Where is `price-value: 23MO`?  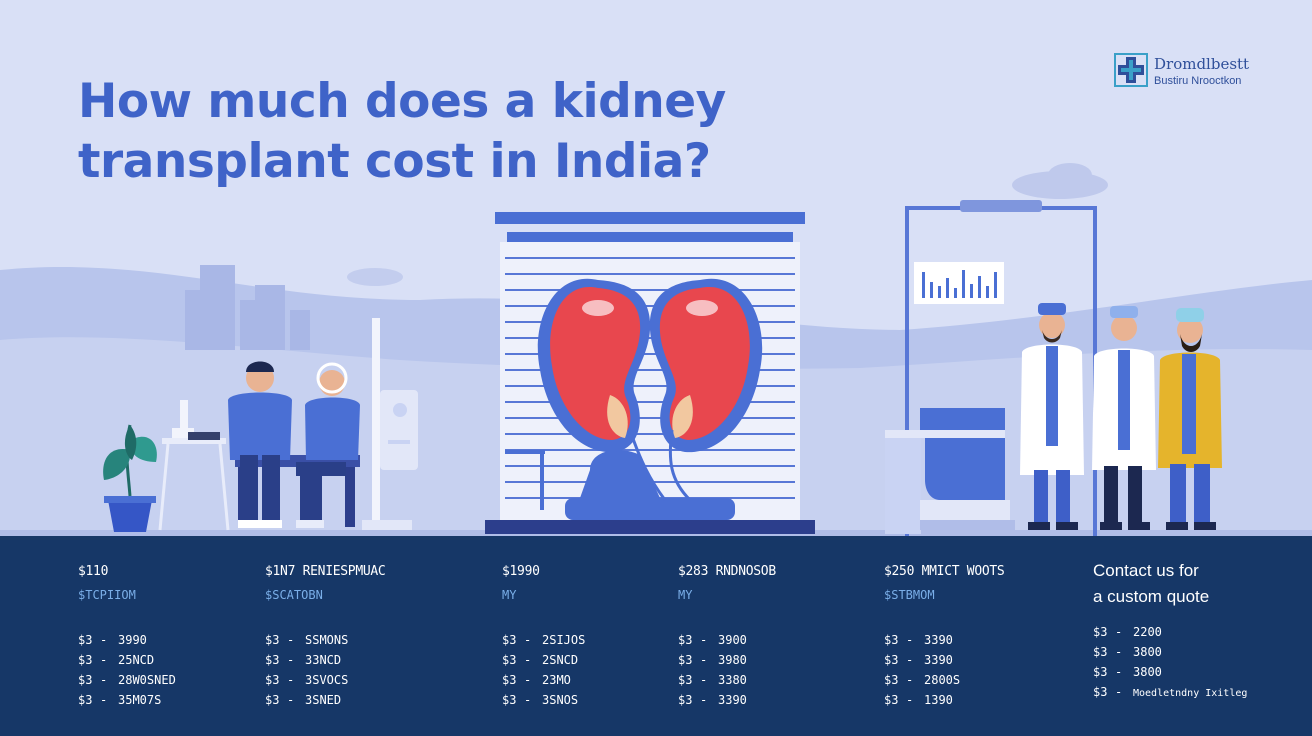 price-value: 23MO is located at coordinates (556, 680).